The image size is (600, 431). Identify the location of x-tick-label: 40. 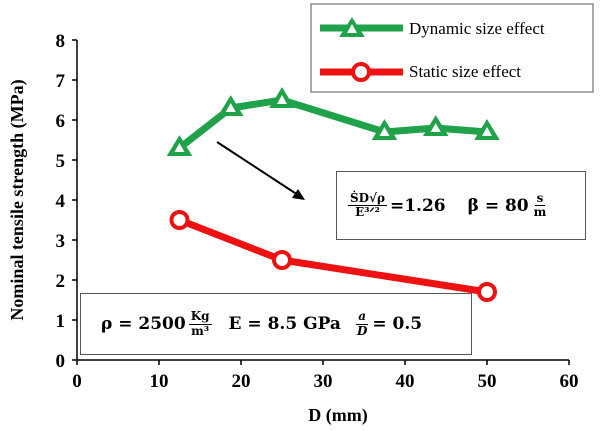
(405, 381).